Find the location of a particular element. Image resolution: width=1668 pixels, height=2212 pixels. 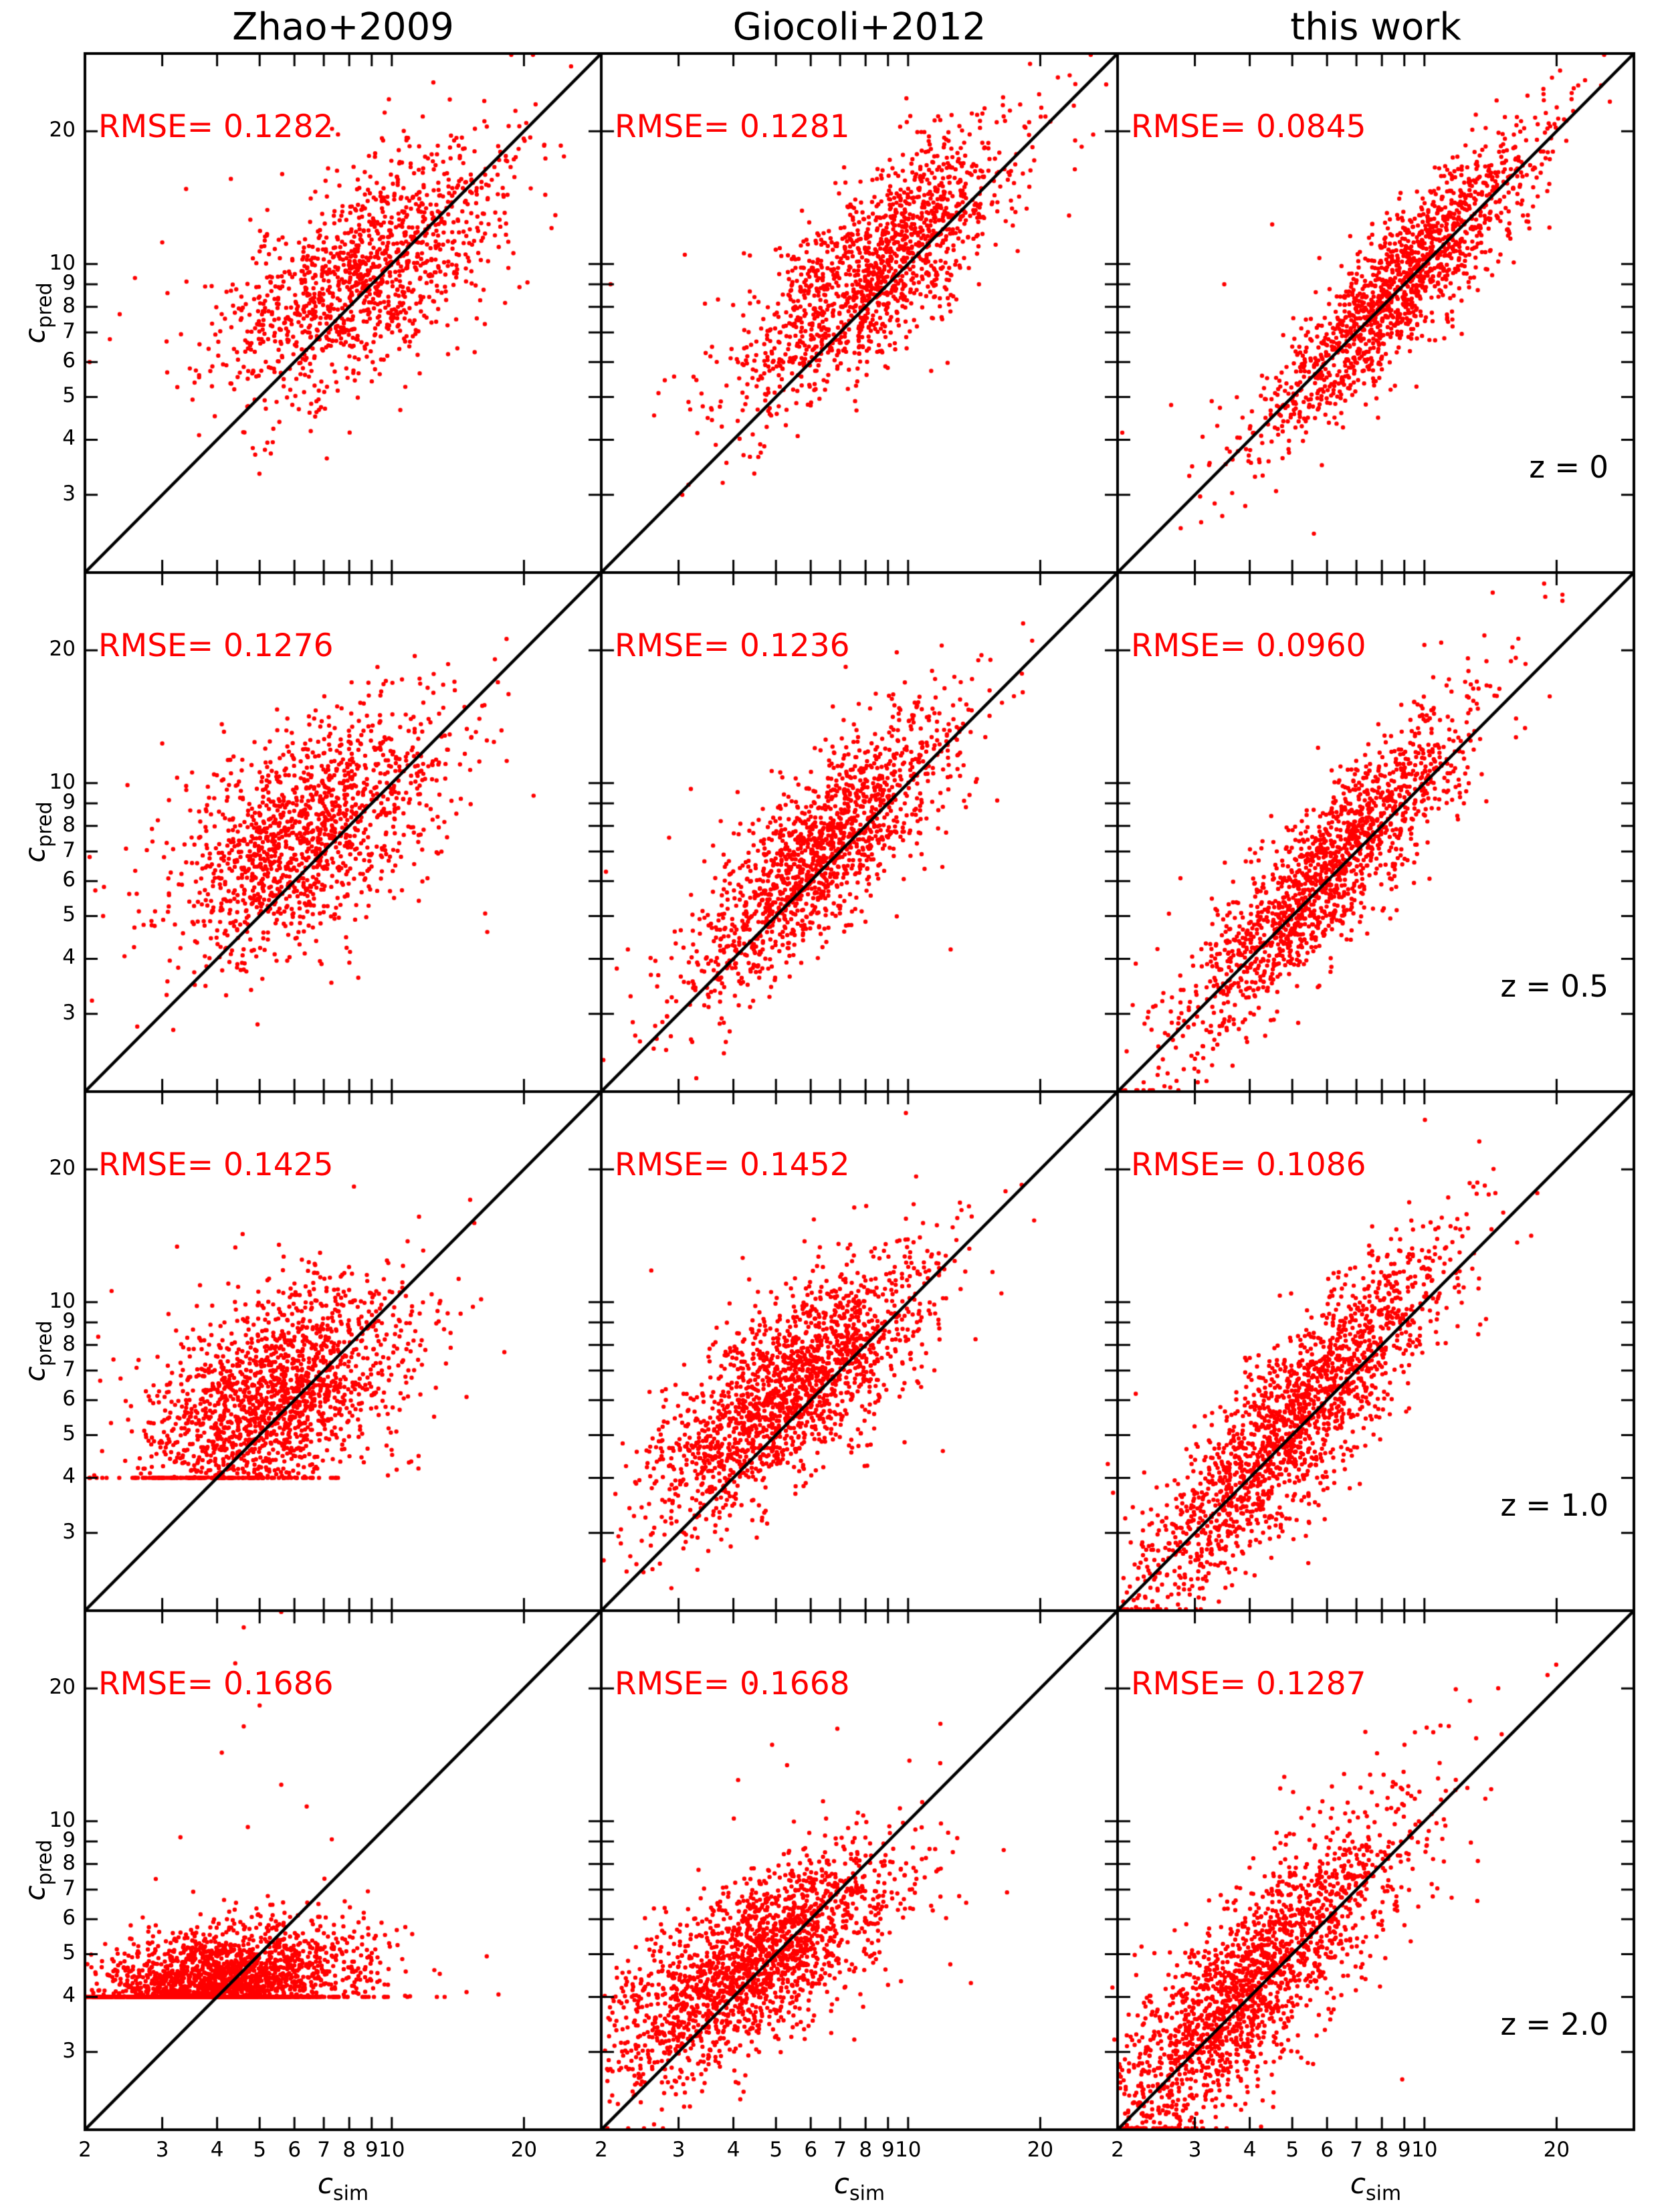

column-title-zhao2009: Zhao+2009 is located at coordinates (343, 27).